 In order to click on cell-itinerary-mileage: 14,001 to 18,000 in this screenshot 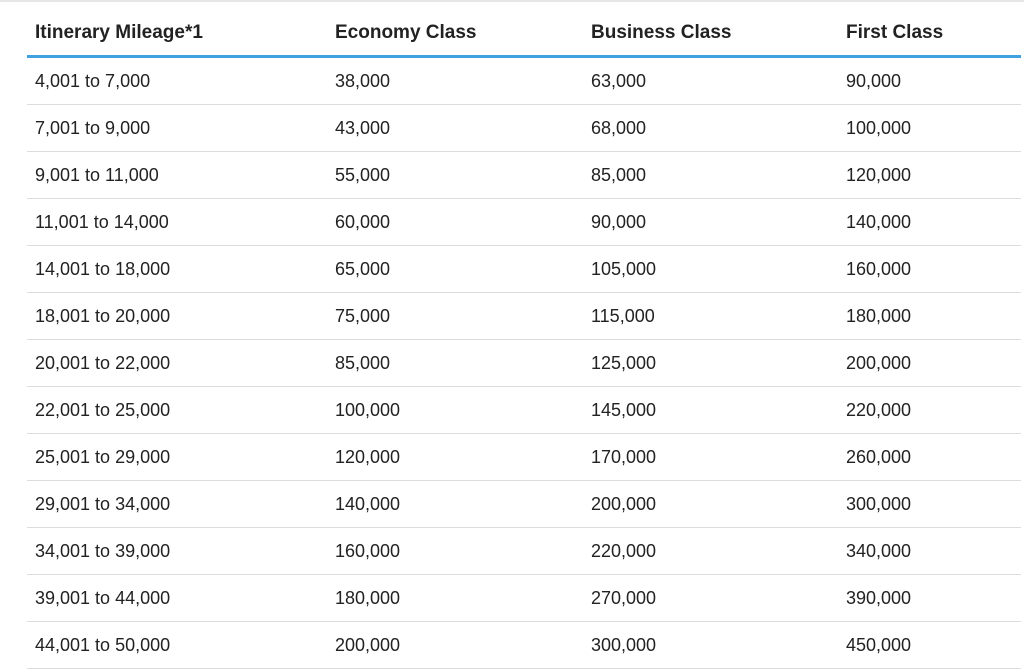, I will do `click(177, 269)`.